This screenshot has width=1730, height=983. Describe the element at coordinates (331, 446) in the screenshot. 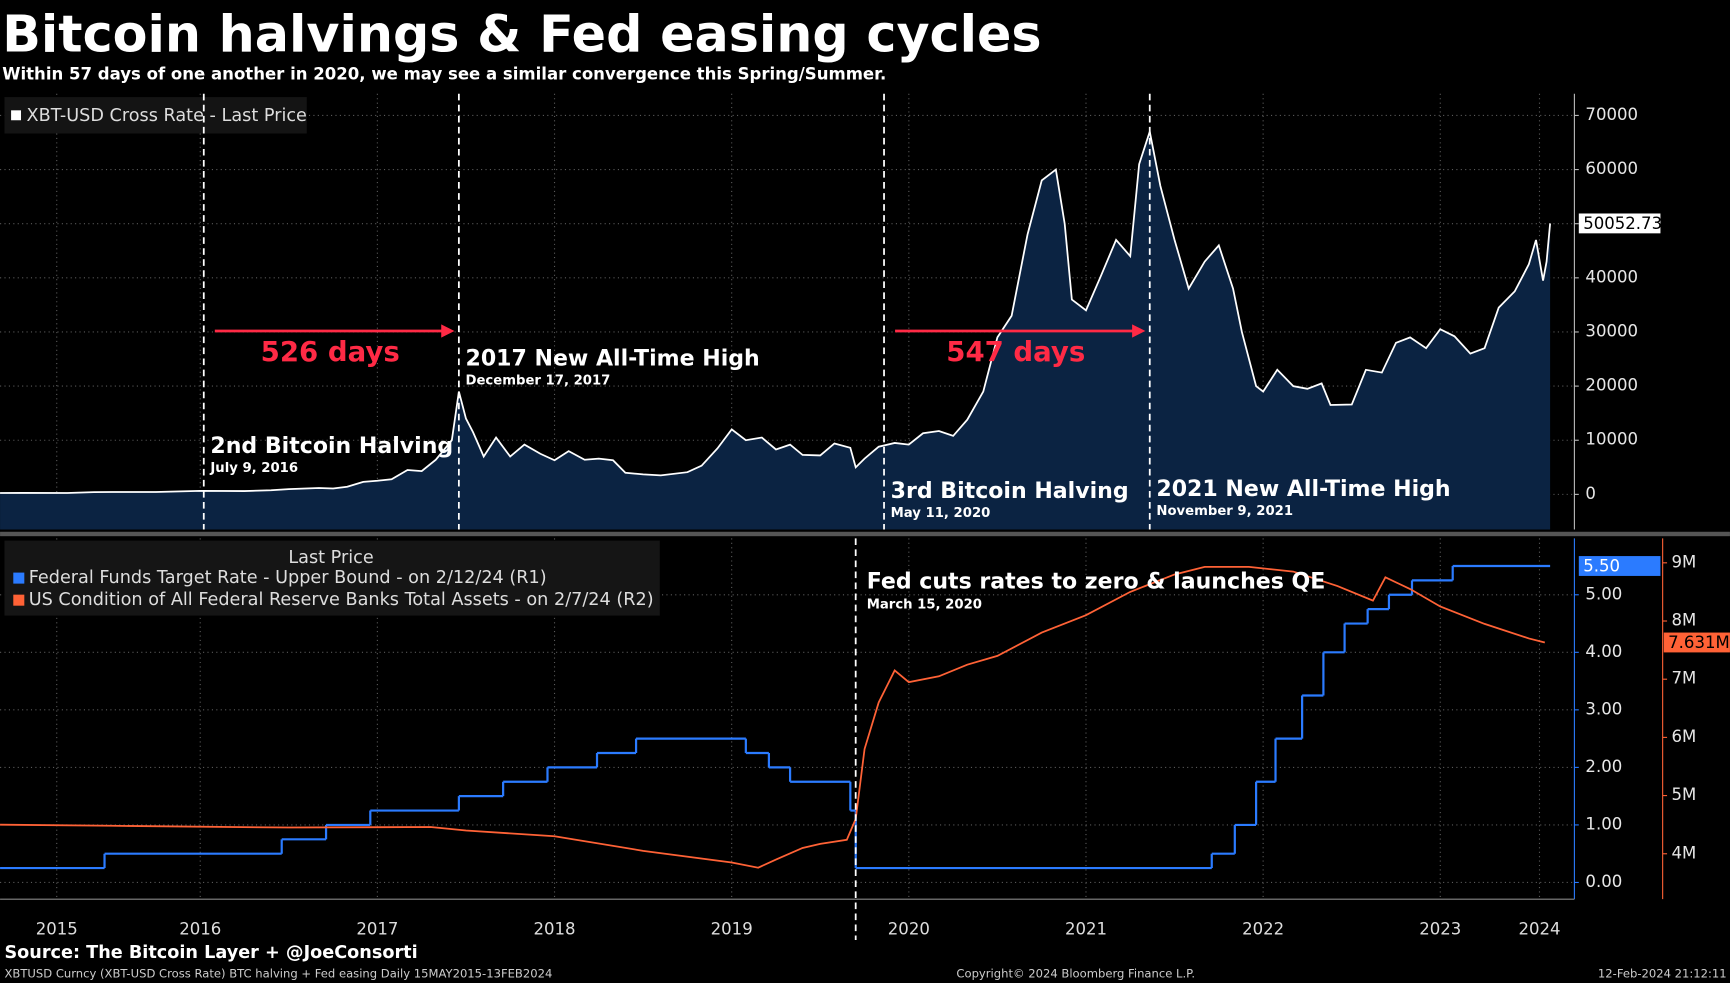

I see `annotation-label: 2nd Bitcoin Halving` at that location.